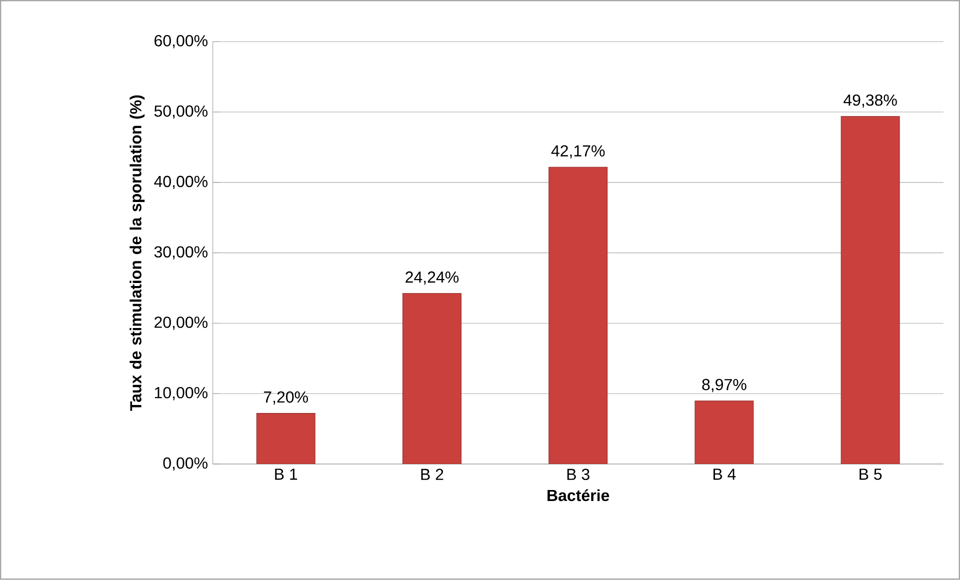 The width and height of the screenshot is (960, 580). Describe the element at coordinates (137, 253) in the screenshot. I see `y-axis-title: Taux de stimulation de la sporulation (%)` at that location.